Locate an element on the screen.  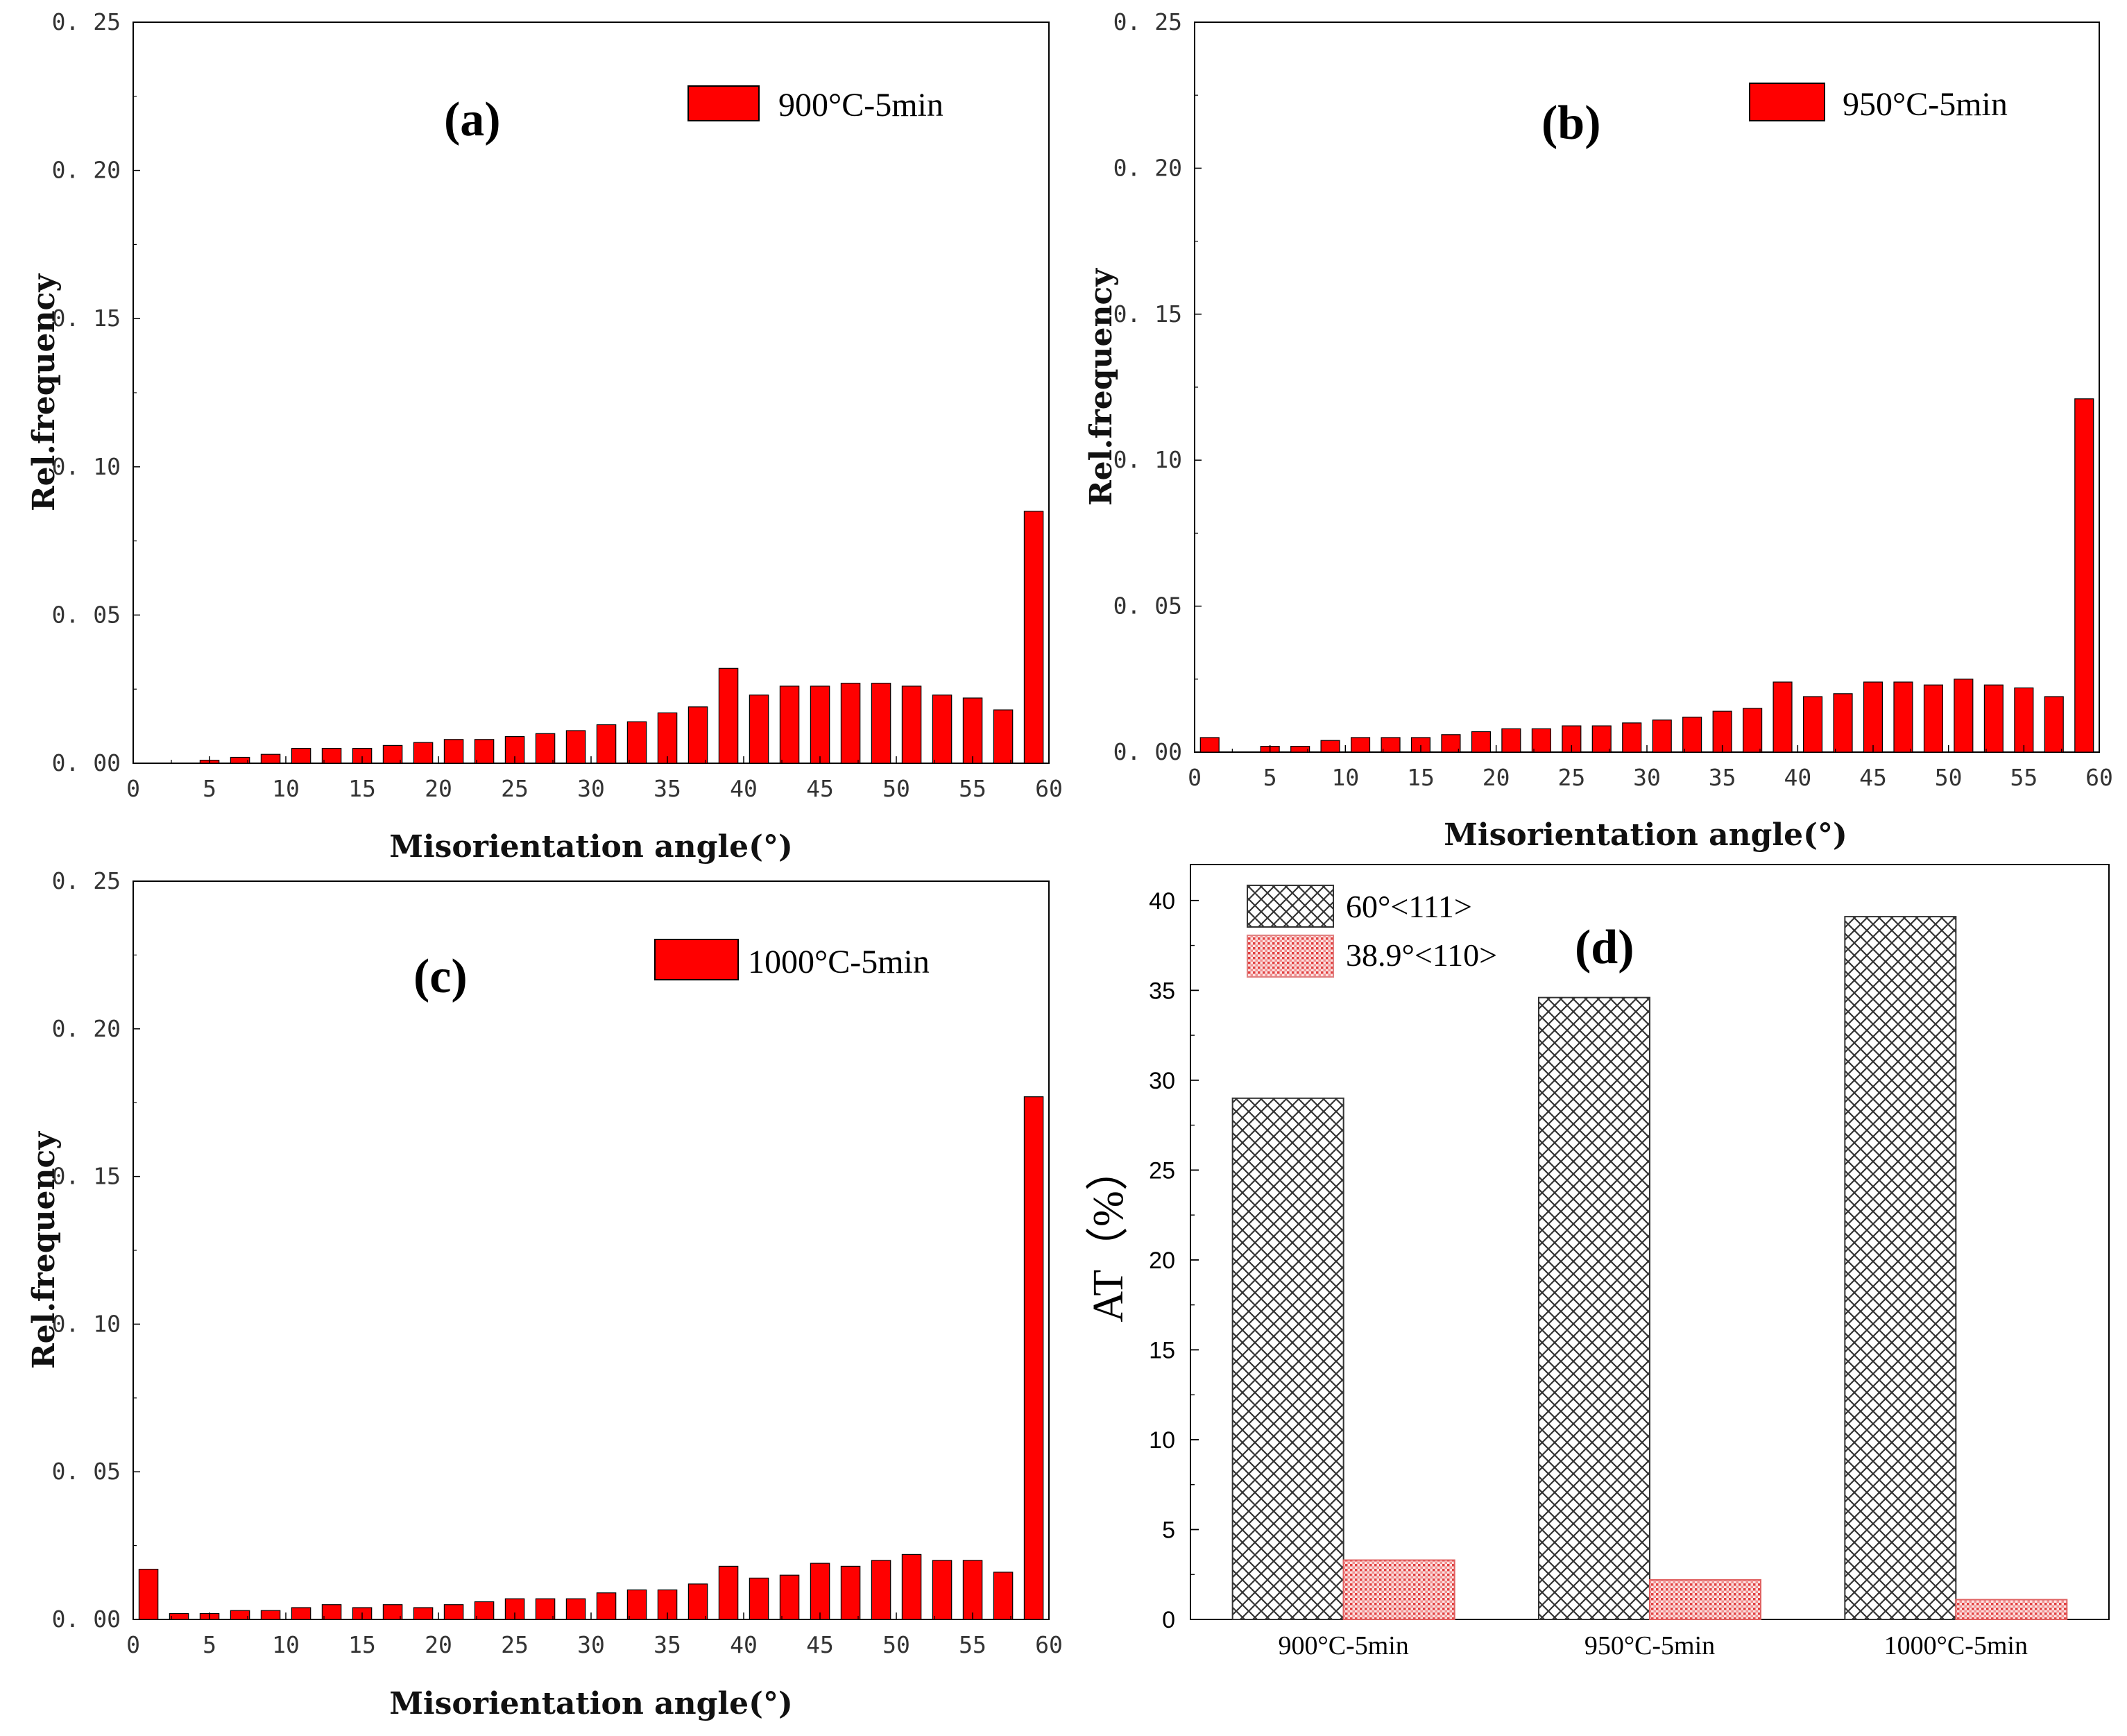
y-tick-label: 0. 05 is located at coordinates (1147, 606).